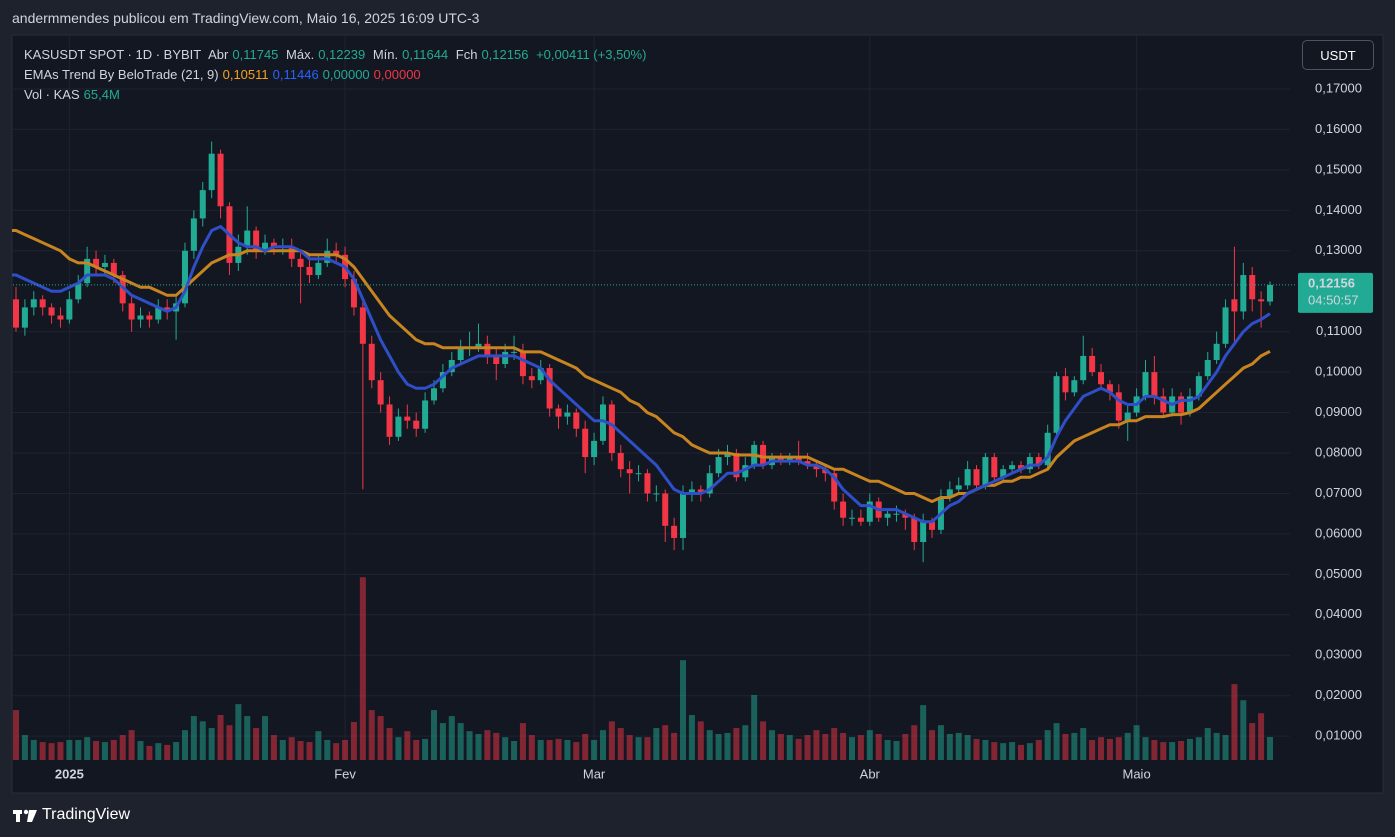 This screenshot has height=837, width=1395. Describe the element at coordinates (425, 54) in the screenshot. I see `value: 0,11644` at that location.